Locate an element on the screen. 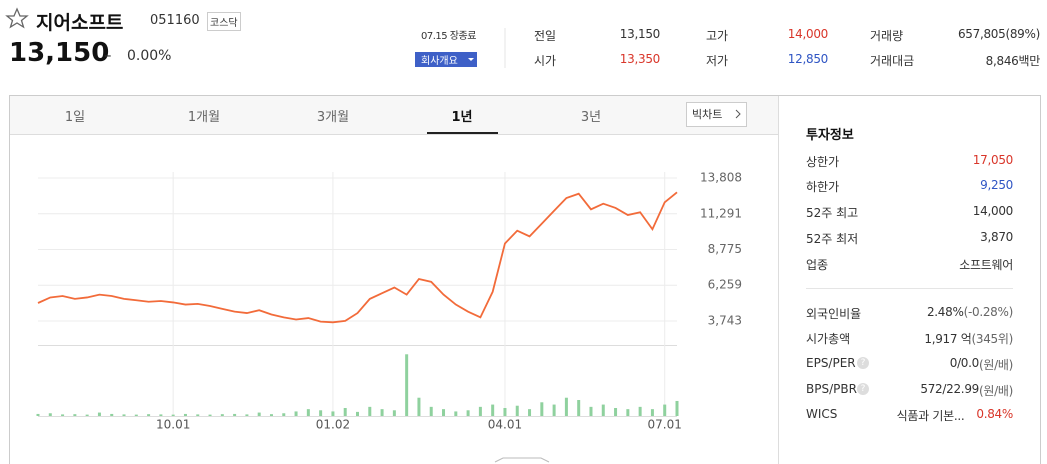 The height and width of the screenshot is (464, 1047). stat-value: 657,805(89%) is located at coordinates (998, 34).